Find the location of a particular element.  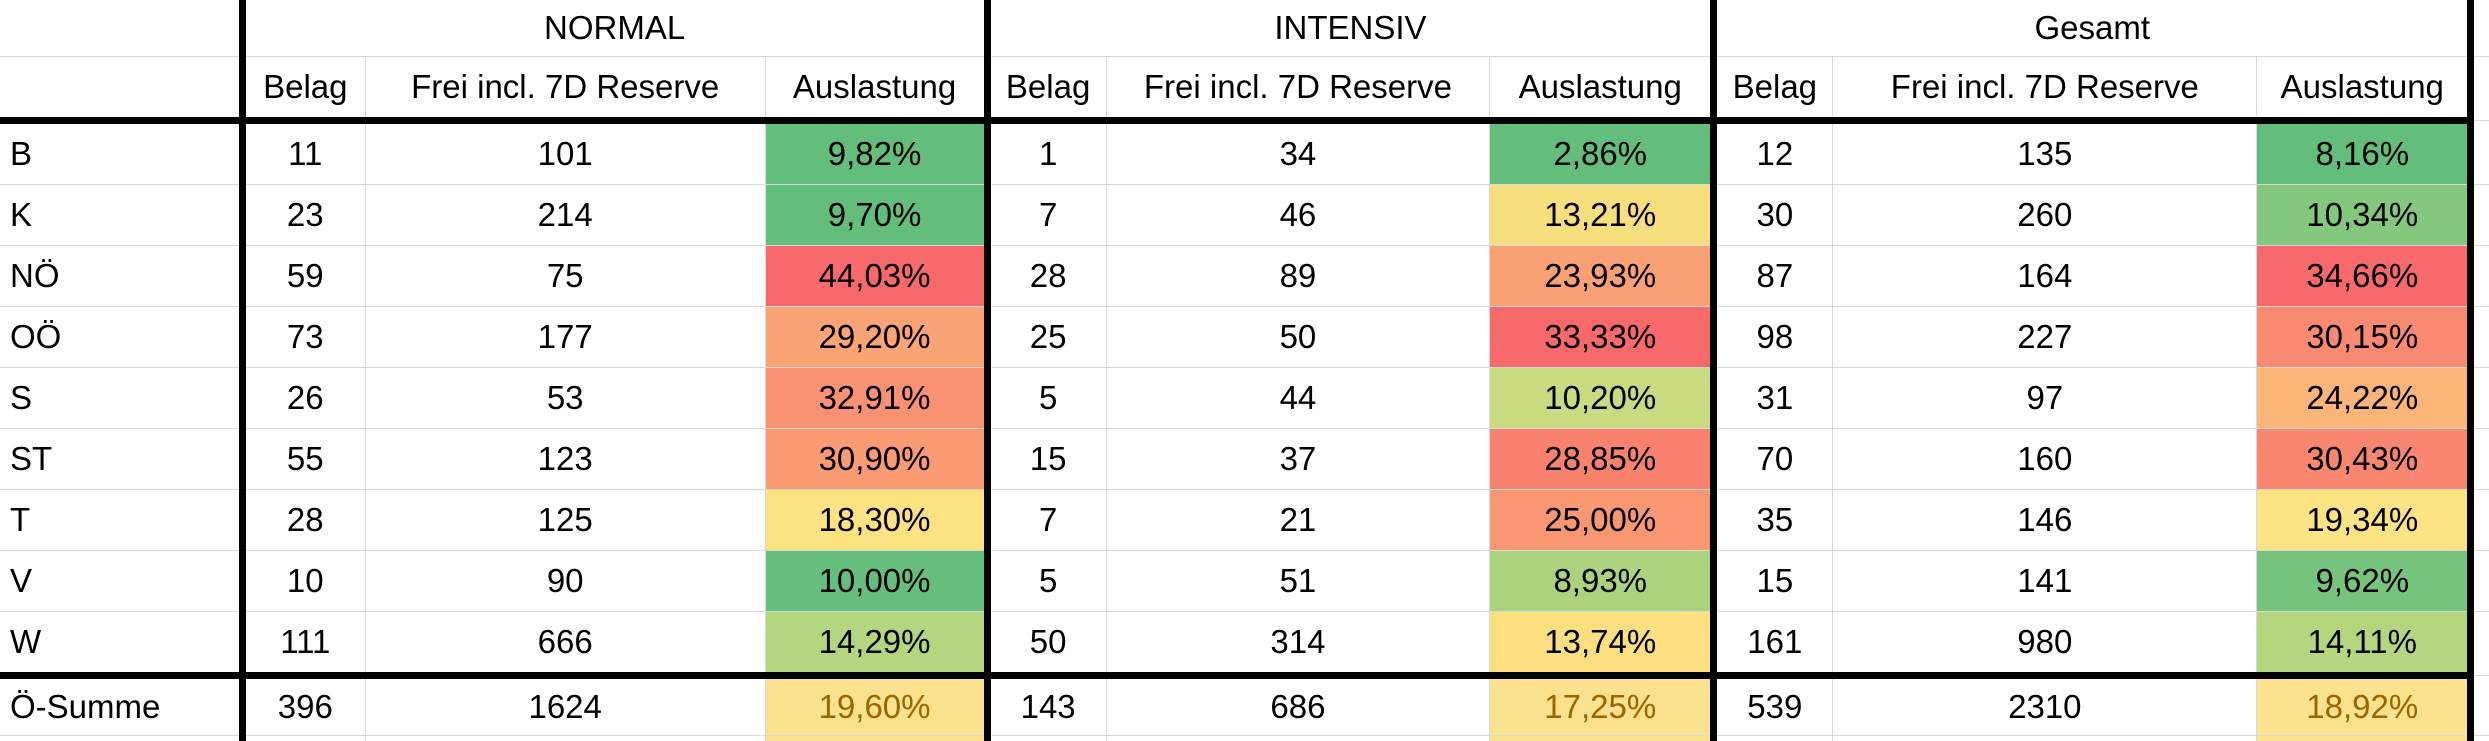

summary-gesamt-belag: 539 is located at coordinates (1773, 706).